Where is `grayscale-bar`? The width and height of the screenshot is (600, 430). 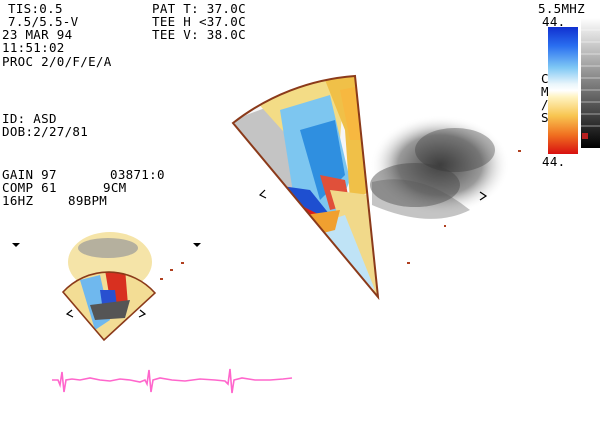
grayscale-bar is located at coordinates (590, 83).